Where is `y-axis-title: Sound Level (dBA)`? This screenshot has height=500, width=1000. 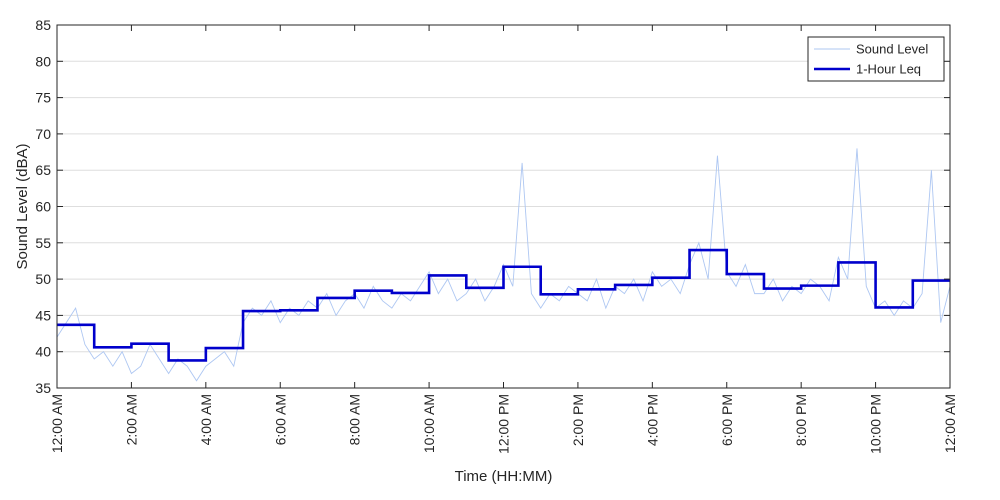
y-axis-title: Sound Level (dBA) is located at coordinates (22, 207).